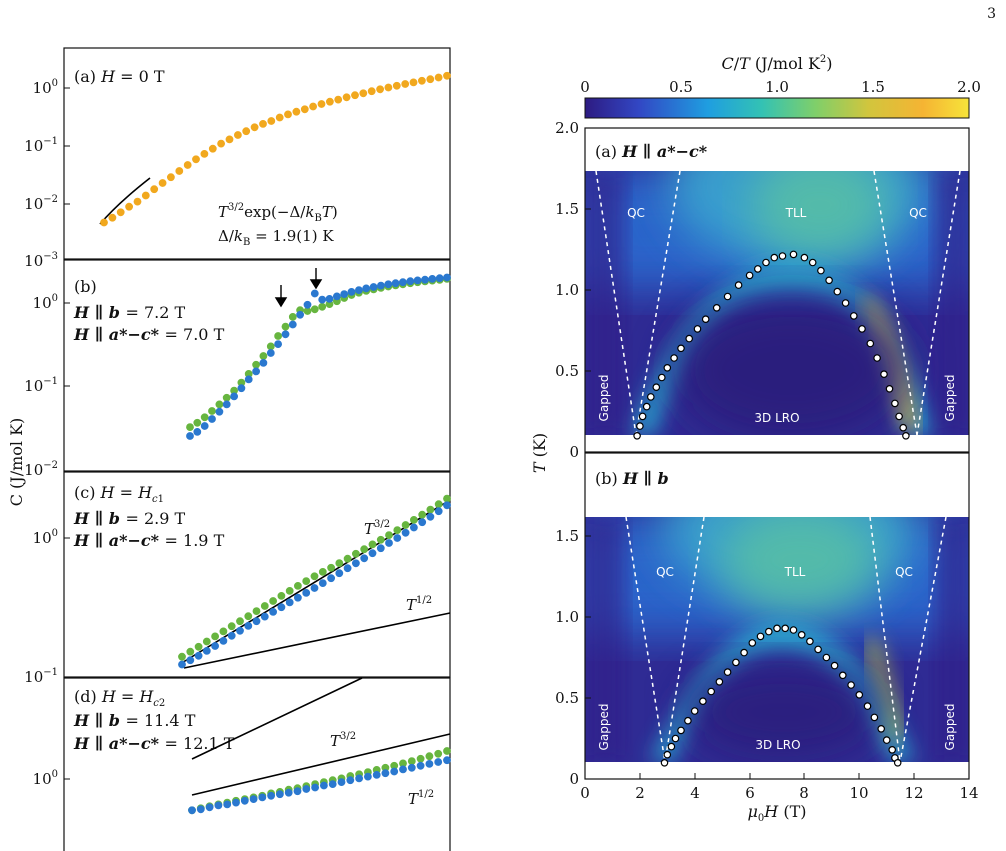 Image resolution: width=1006 pixels, height=851 pixels. I want to click on cbar-tick-3: 1.5, so click(873, 87).